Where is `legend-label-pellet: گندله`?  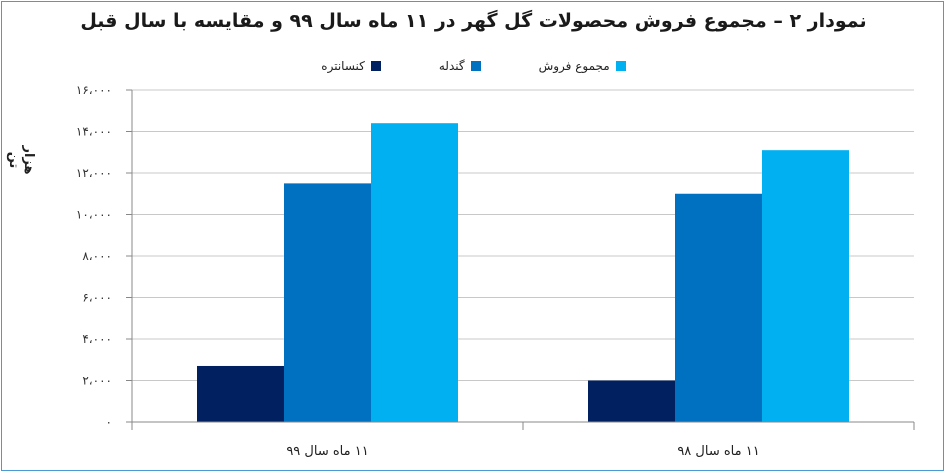
legend-label-pellet: گندله is located at coordinates (451, 66).